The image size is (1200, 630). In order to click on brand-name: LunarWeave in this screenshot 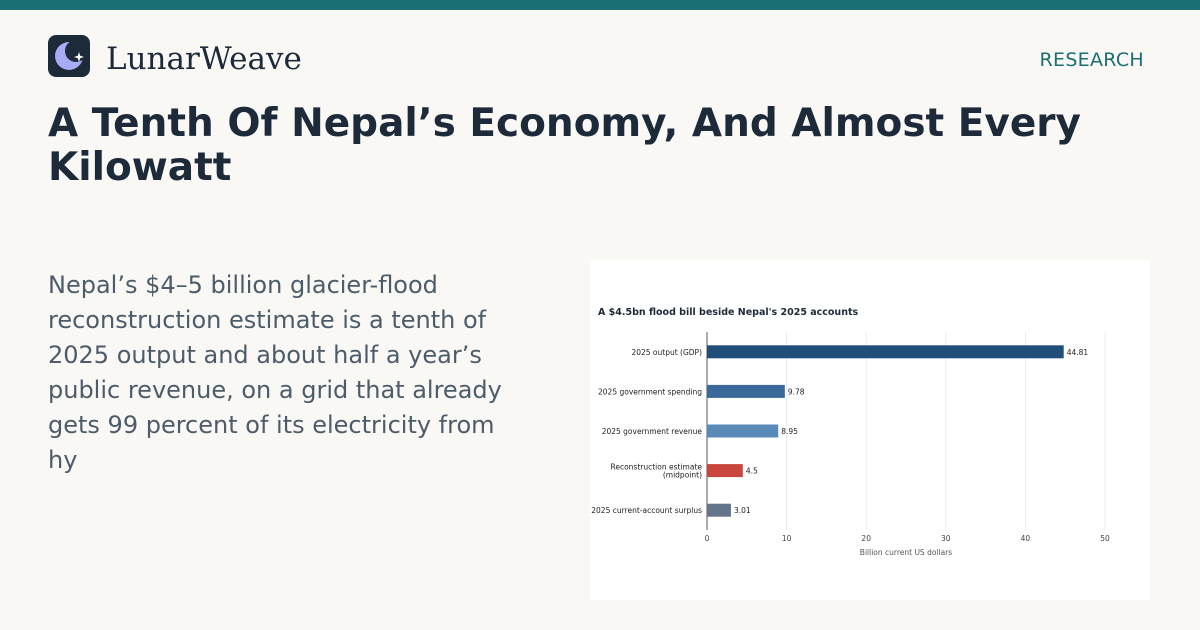, I will do `click(204, 59)`.